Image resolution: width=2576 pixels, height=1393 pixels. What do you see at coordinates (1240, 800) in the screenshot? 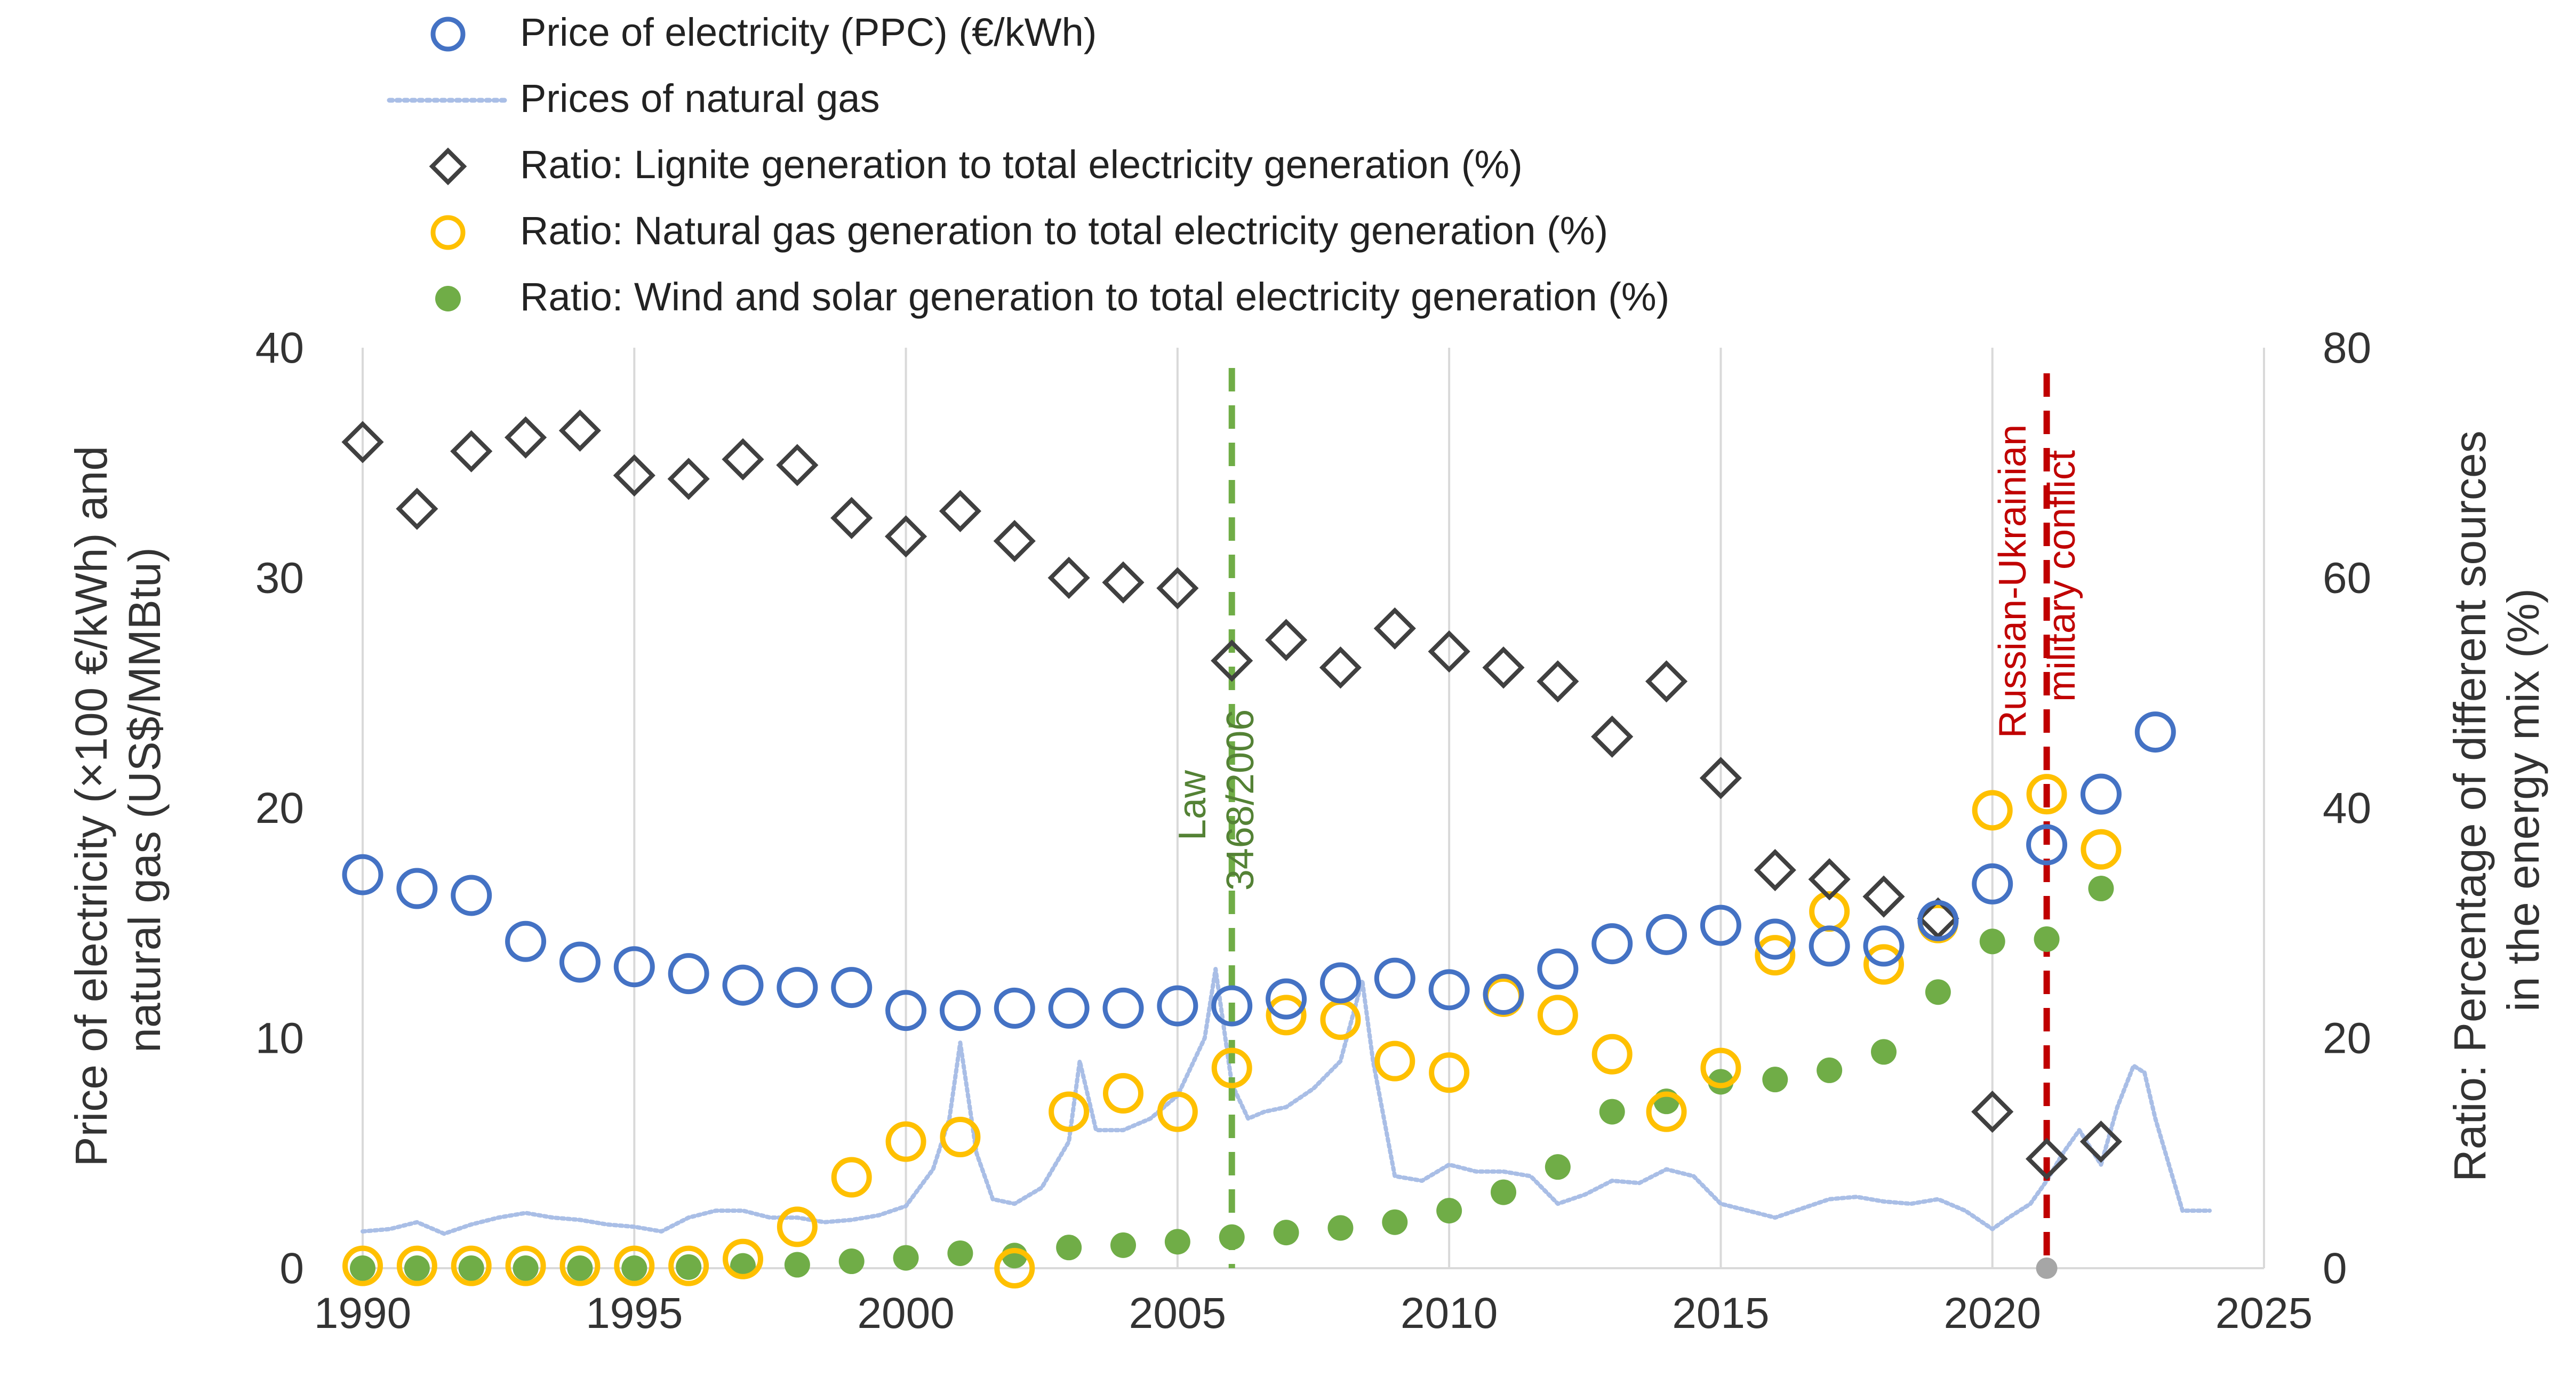
I see `annotation-law-line2: 3468/2006` at bounding box center [1240, 800].